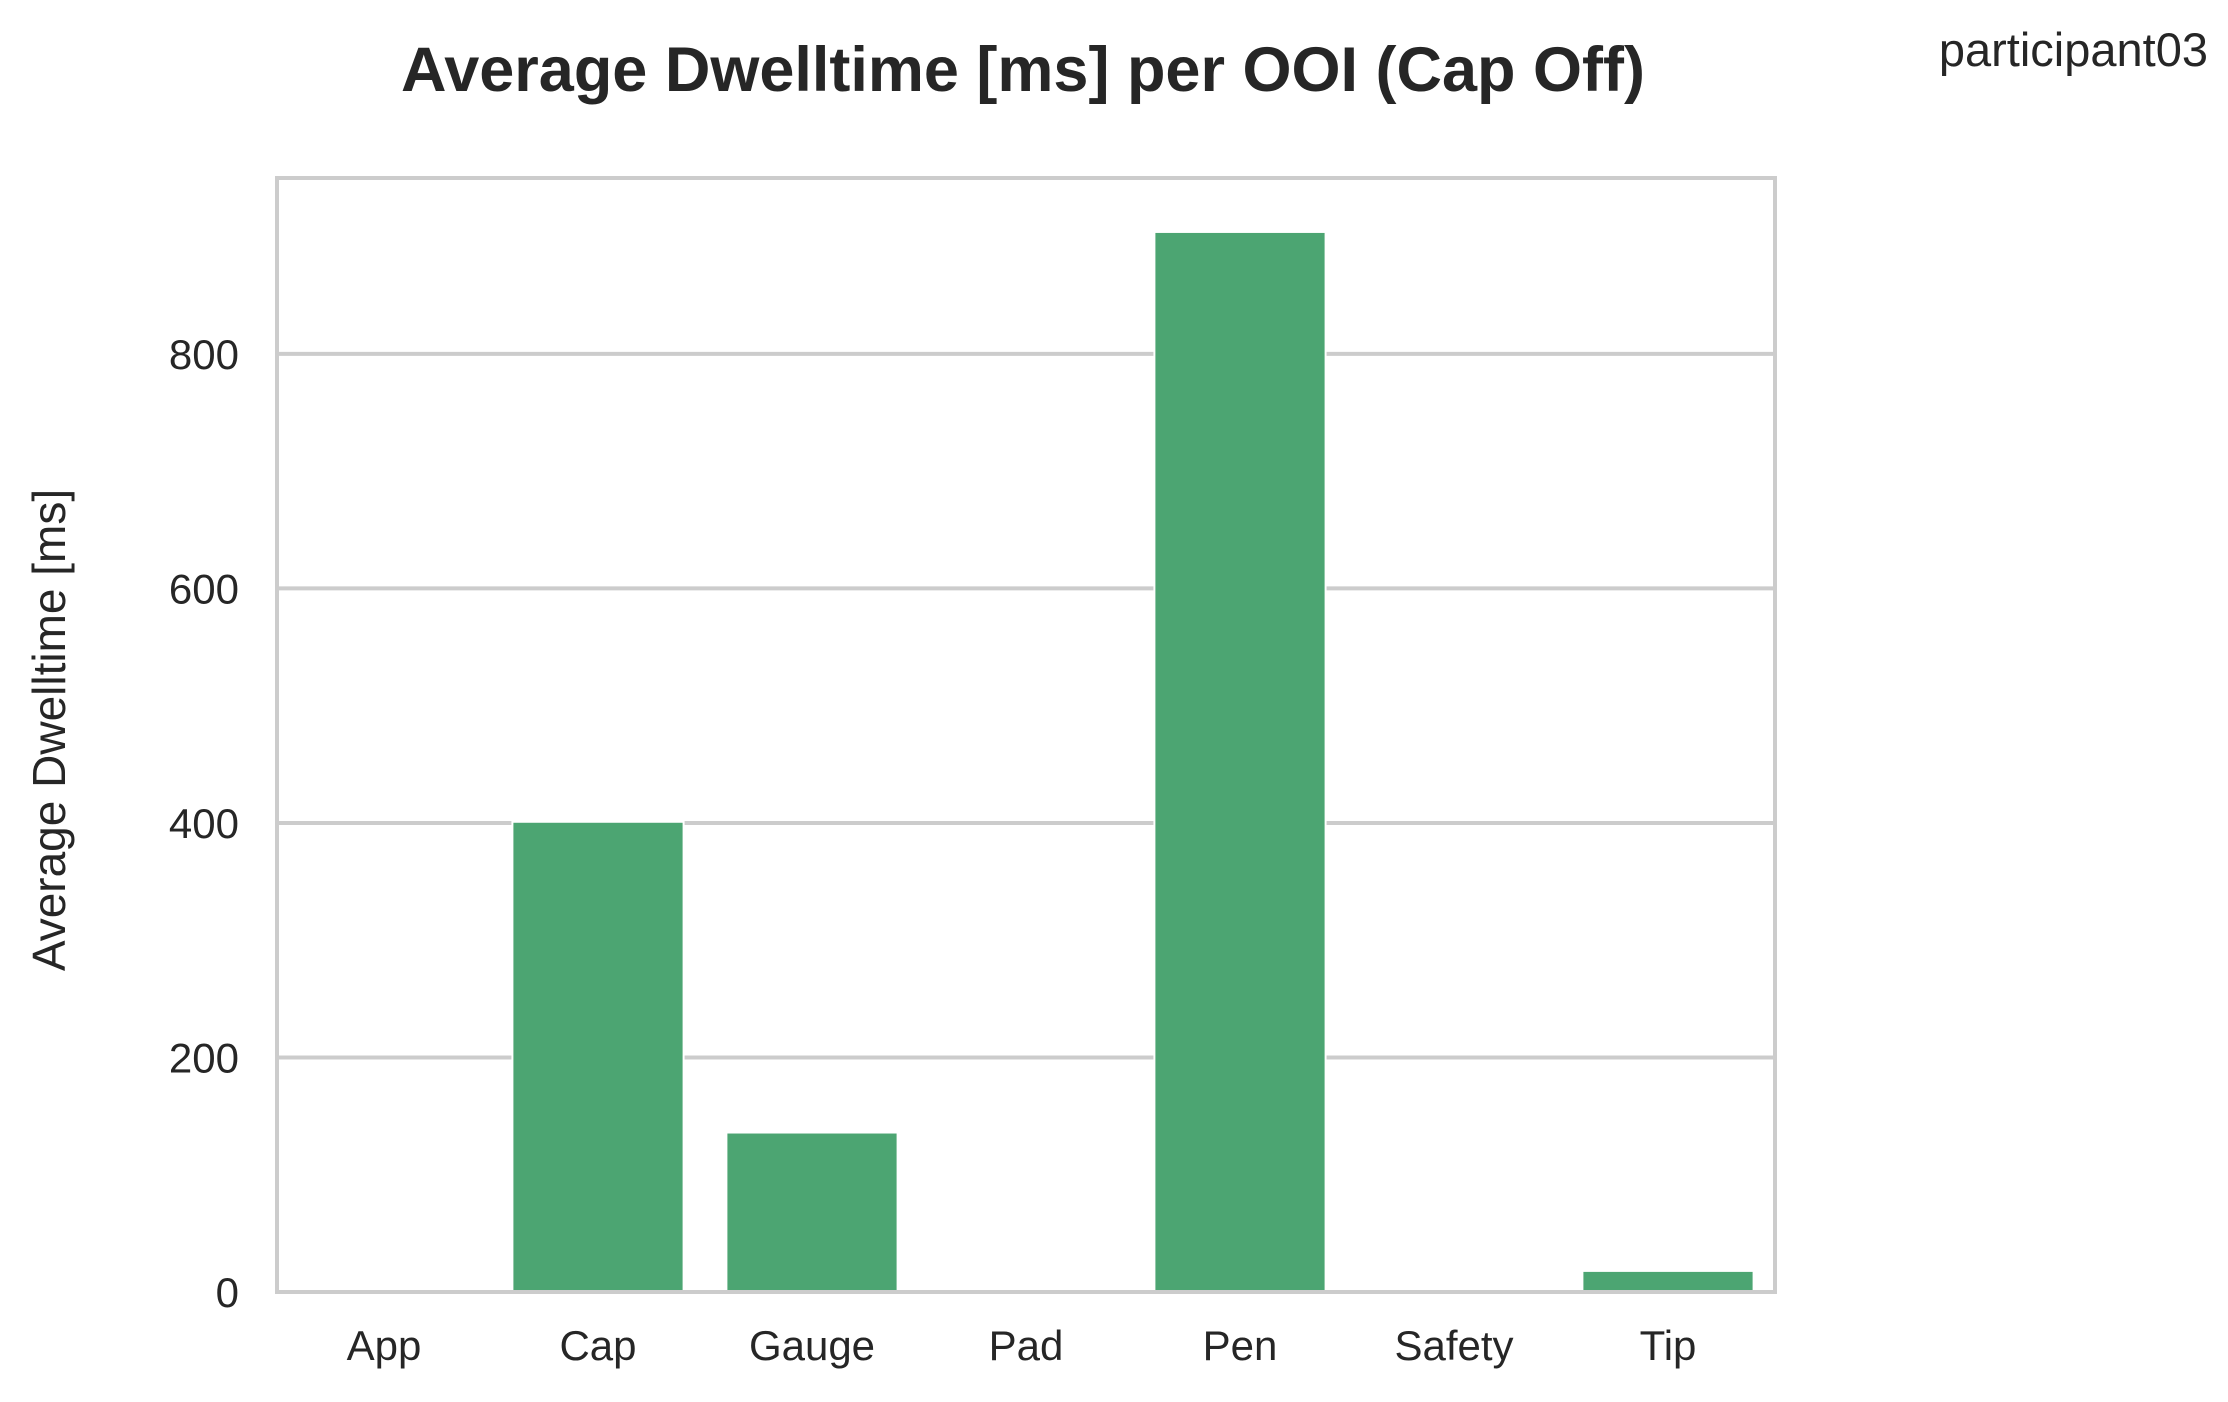 The height and width of the screenshot is (1402, 2228). Describe the element at coordinates (227, 1292) in the screenshot. I see `y-tick-label: 0` at that location.